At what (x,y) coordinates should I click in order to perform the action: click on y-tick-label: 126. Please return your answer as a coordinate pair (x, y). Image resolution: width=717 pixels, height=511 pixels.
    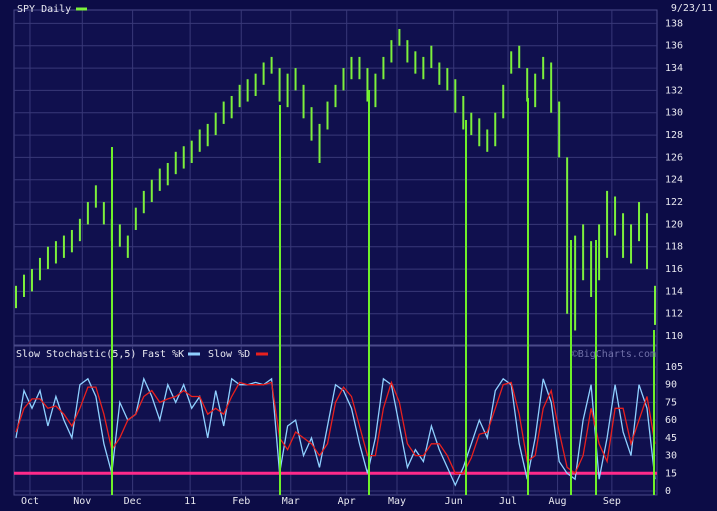
    Looking at the image, I should click on (674, 157).